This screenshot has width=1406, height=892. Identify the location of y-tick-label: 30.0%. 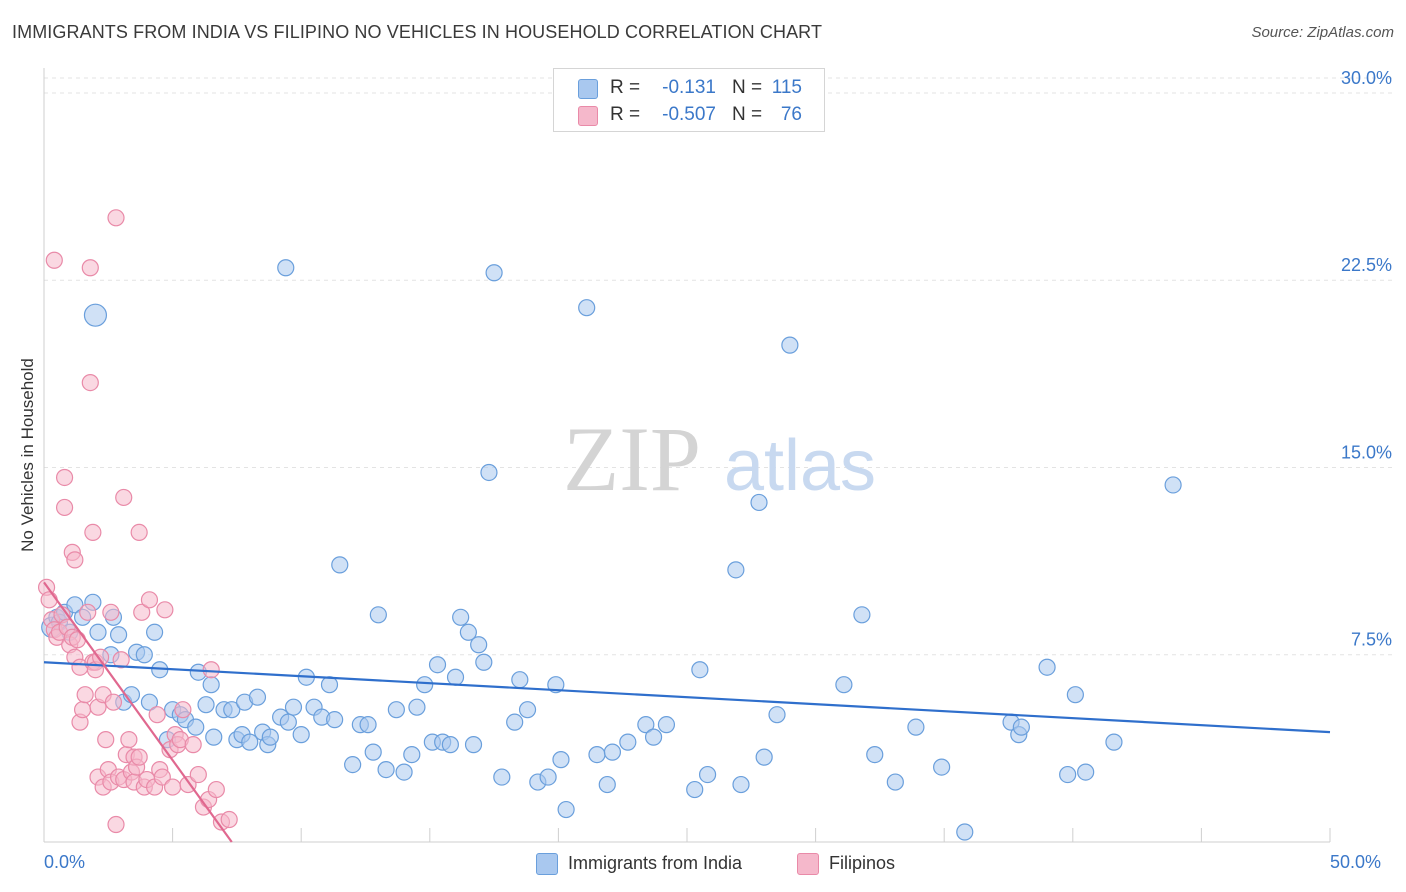
(1366, 78).